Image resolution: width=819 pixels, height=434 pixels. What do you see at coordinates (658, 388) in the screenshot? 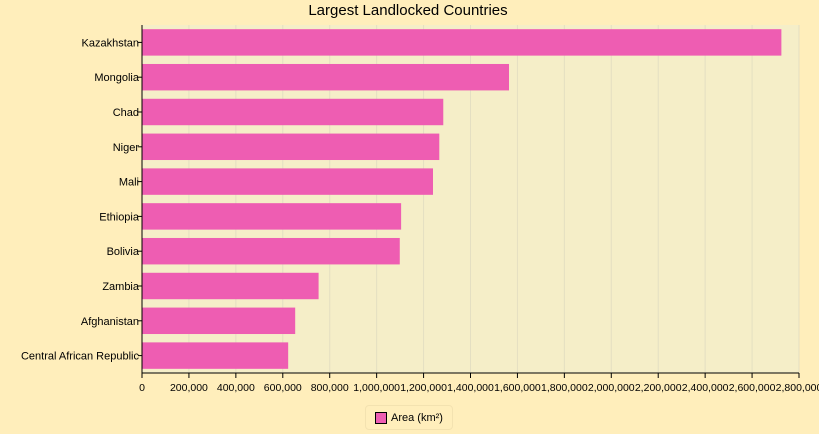
I see `x-tick-label: 2,200,000` at bounding box center [658, 388].